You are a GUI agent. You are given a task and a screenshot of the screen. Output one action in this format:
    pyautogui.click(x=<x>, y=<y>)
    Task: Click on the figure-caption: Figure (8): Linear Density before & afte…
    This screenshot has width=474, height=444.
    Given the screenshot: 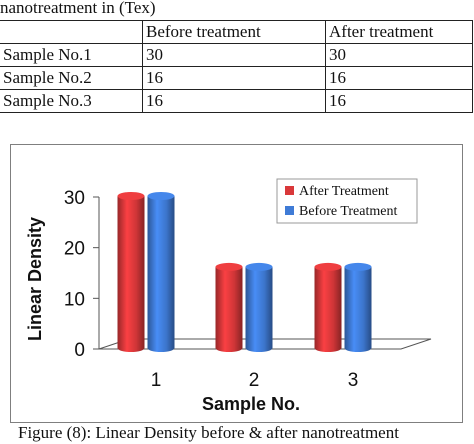 What is the action you would take?
    pyautogui.click(x=208, y=432)
    